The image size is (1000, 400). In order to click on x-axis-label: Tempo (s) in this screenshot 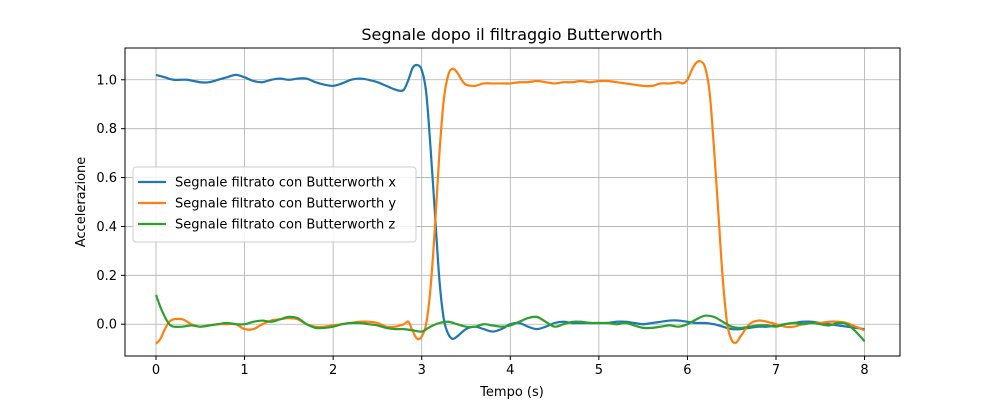, I will do `click(511, 392)`.